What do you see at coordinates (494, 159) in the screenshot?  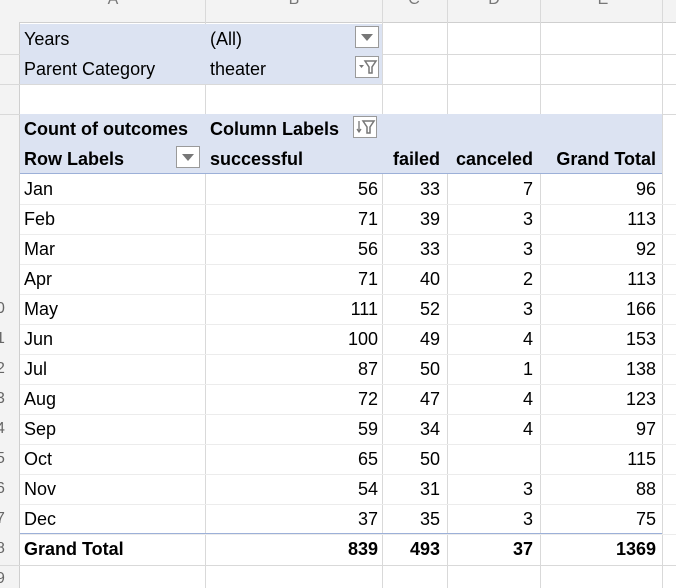 I see `header-canceled: canceled` at bounding box center [494, 159].